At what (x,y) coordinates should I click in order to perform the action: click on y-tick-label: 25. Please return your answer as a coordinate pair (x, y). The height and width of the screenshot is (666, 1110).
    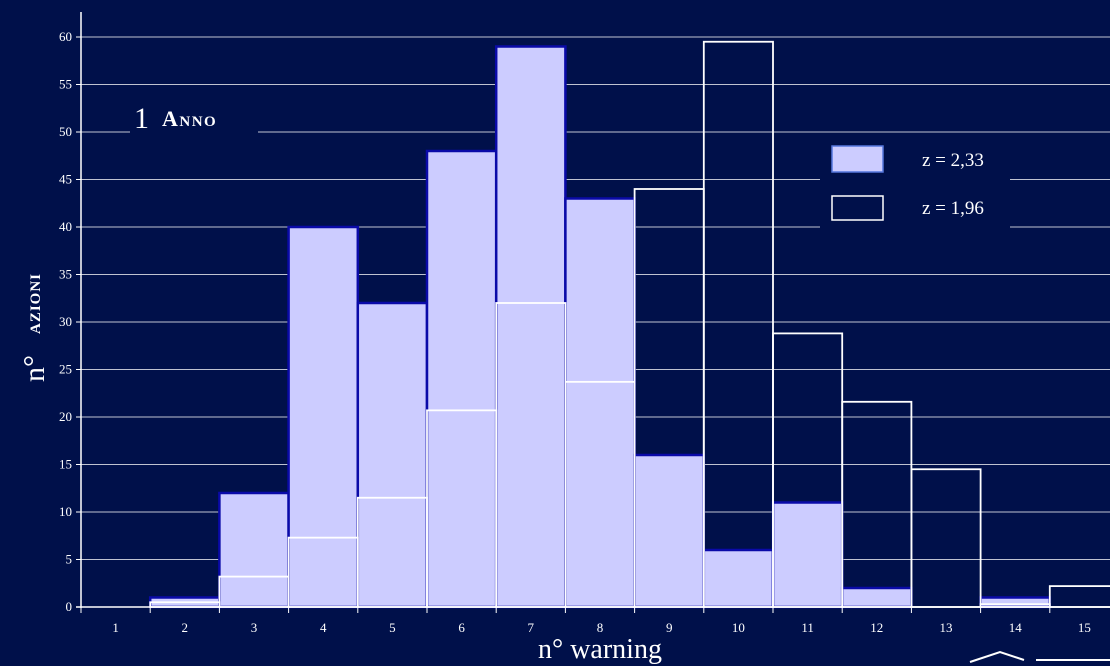
    Looking at the image, I should click on (65, 369).